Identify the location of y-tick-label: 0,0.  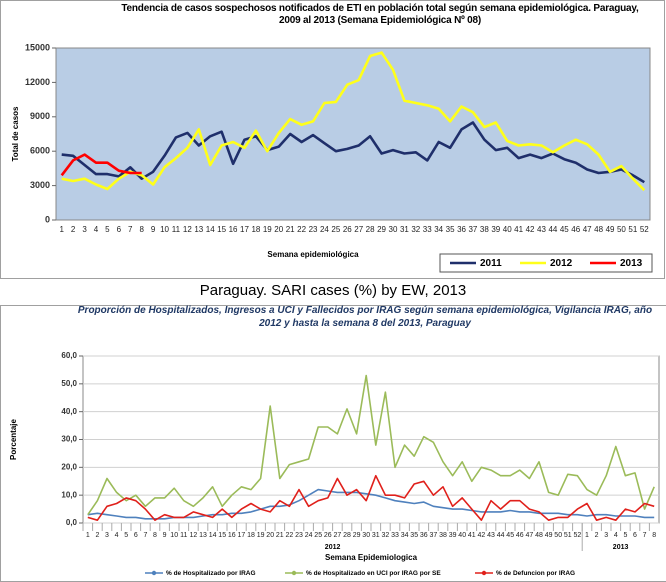
(72, 522).